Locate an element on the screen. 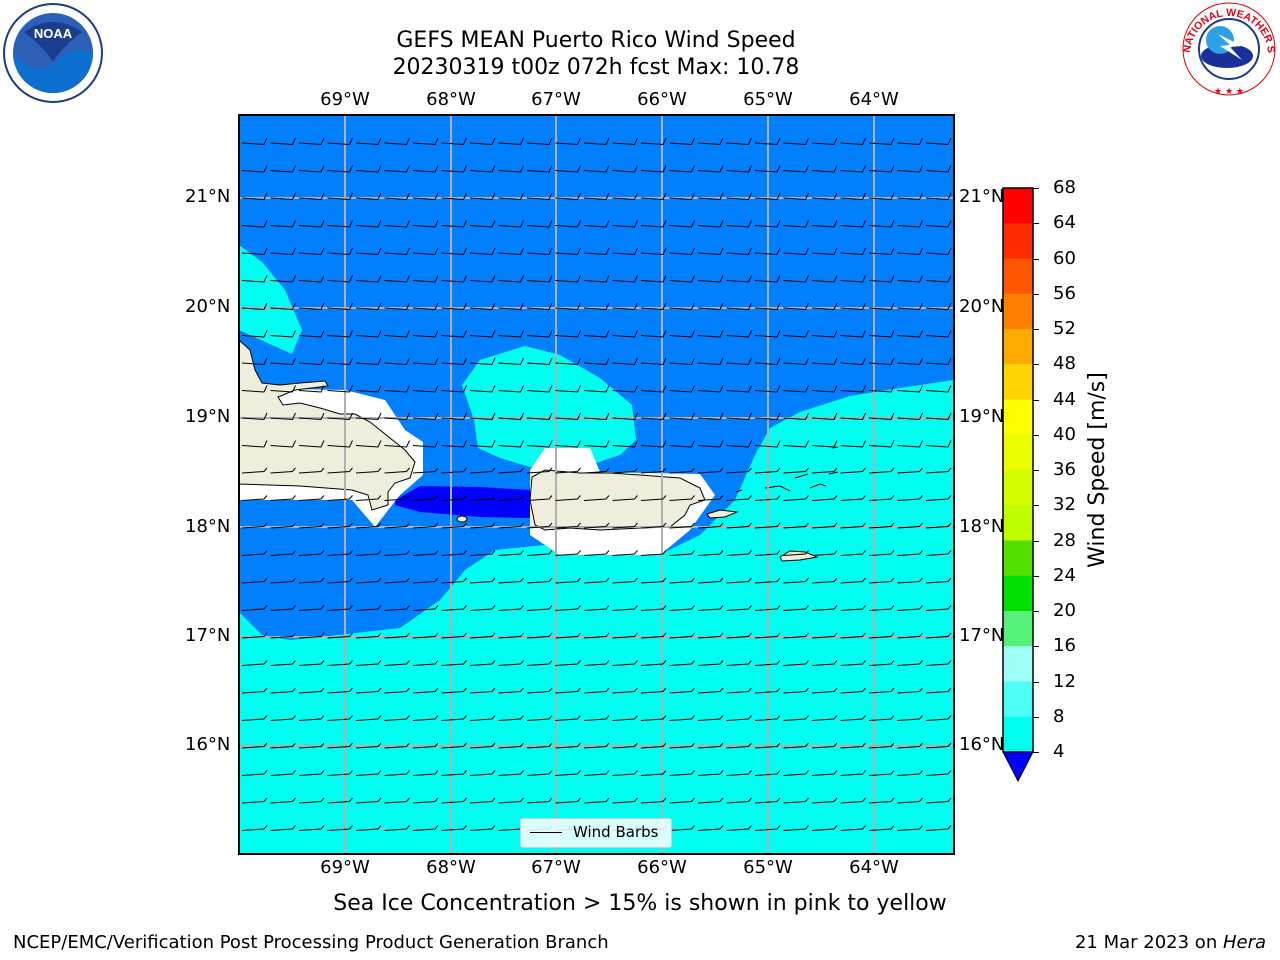 This screenshot has width=1280, height=960. colorbar-tick-label: 16 is located at coordinates (1064, 646).